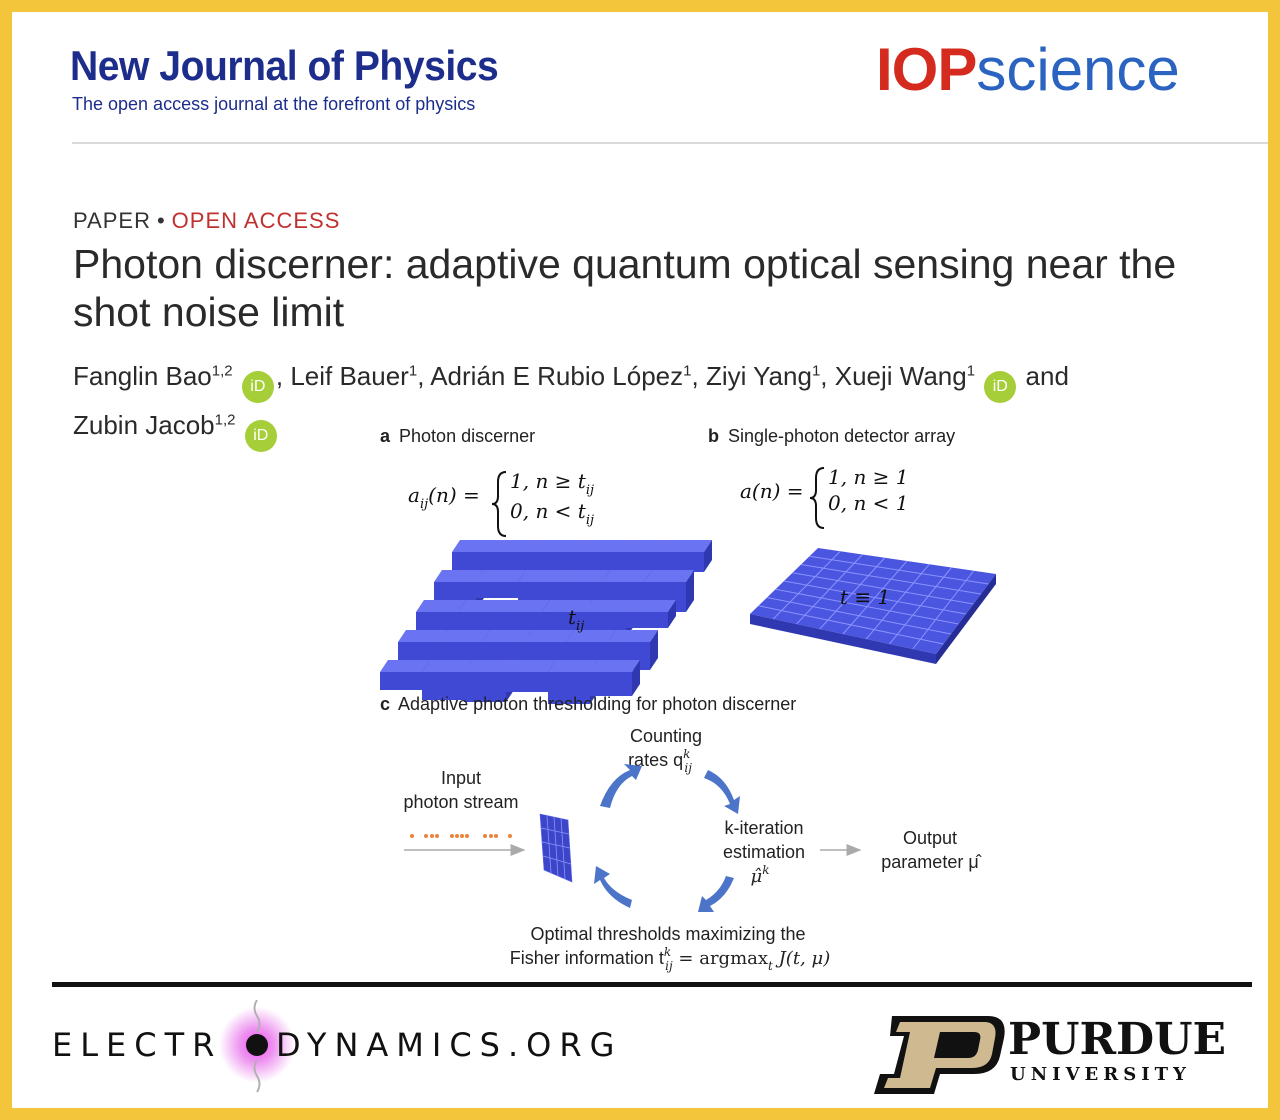  What do you see at coordinates (764, 852) in the screenshot?
I see `kiter-line2: estimation` at bounding box center [764, 852].